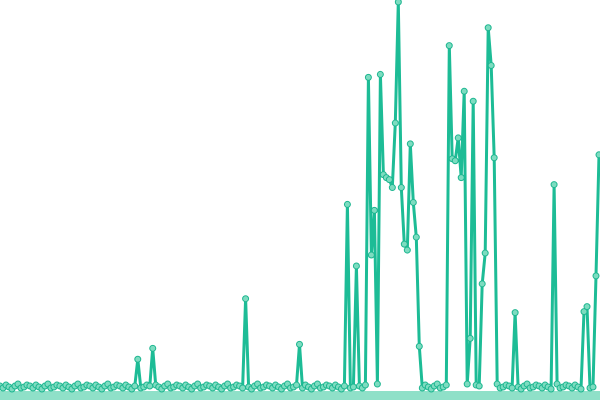 This screenshot has width=600, height=400. Describe the element at coordinates (300, 395) in the screenshot. I see `baseline-band` at that location.